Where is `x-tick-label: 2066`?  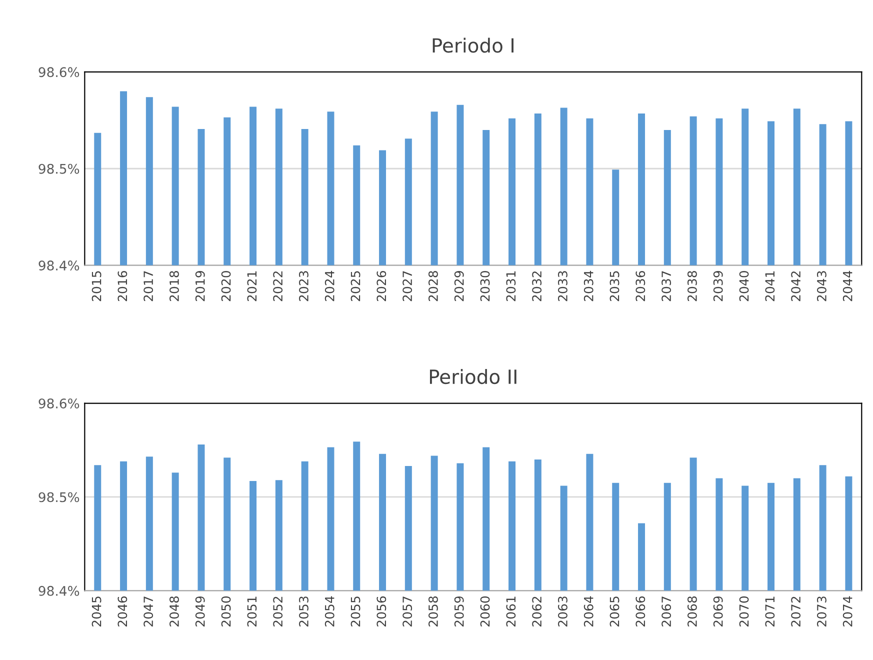 x-tick-label: 2066 is located at coordinates (641, 611).